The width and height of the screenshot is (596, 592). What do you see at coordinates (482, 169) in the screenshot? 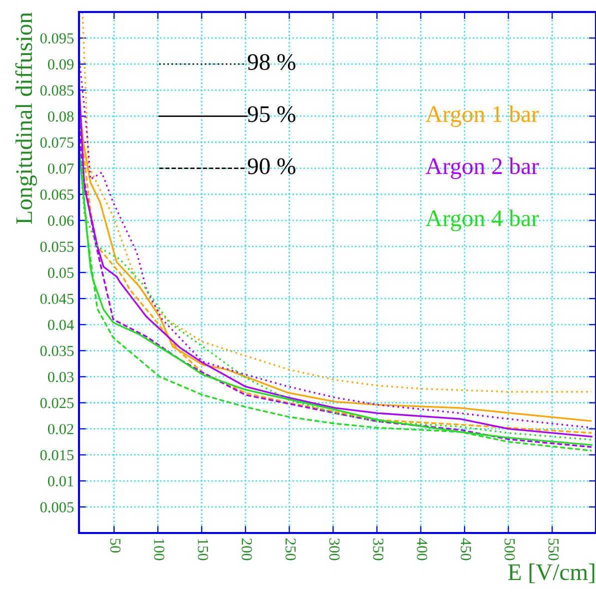
I see `annotation: Argon 2 bar` at bounding box center [482, 169].